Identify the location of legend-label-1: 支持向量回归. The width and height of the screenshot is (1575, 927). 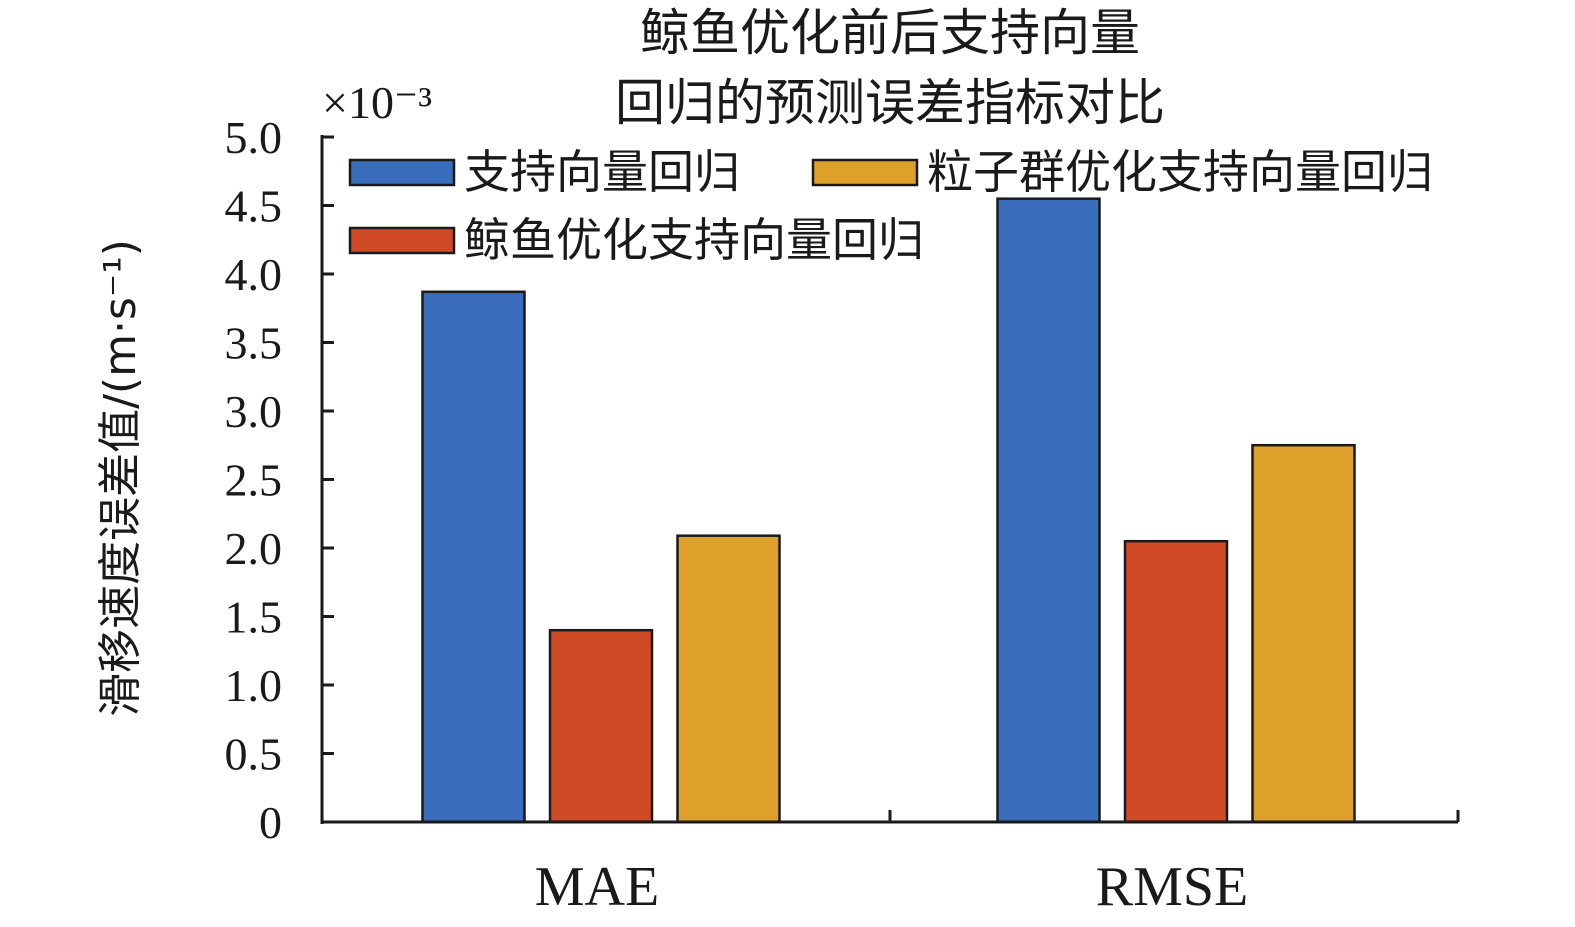
(602, 172).